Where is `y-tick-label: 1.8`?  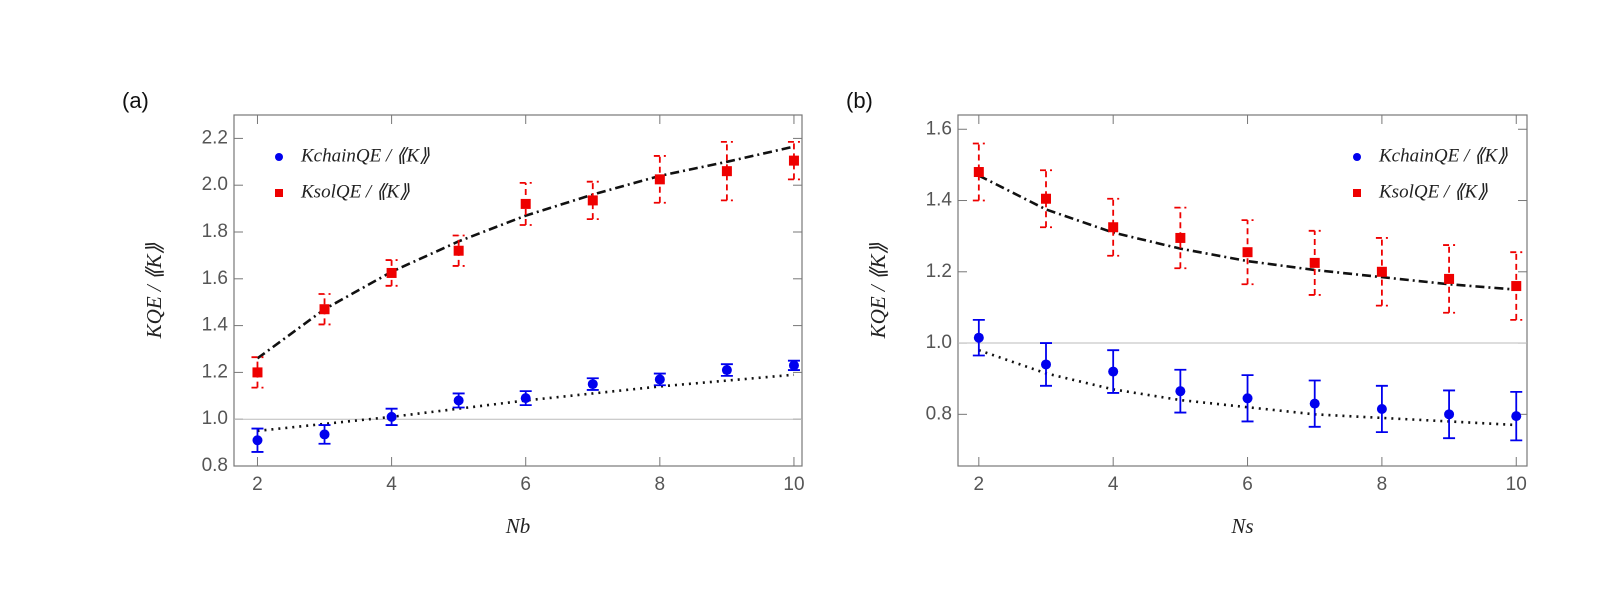
y-tick-label: 1.8 is located at coordinates (215, 231).